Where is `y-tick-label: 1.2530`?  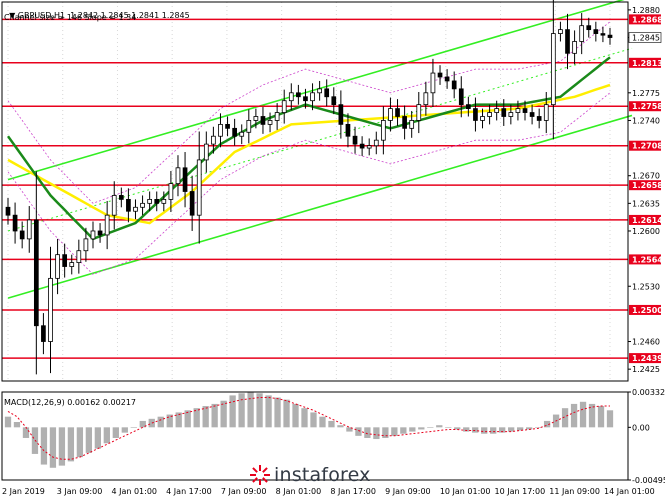
y-tick-label: 1.2530 is located at coordinates (646, 286).